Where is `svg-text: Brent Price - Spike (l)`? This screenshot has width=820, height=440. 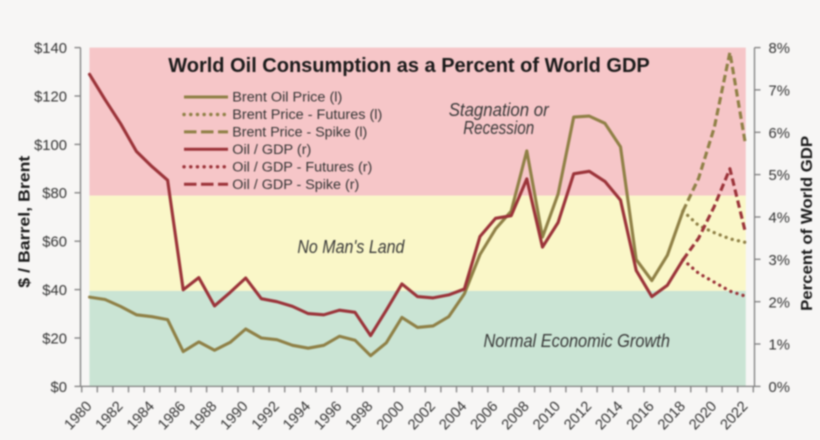 svg-text: Brent Price - Spike (l) is located at coordinates (299, 132).